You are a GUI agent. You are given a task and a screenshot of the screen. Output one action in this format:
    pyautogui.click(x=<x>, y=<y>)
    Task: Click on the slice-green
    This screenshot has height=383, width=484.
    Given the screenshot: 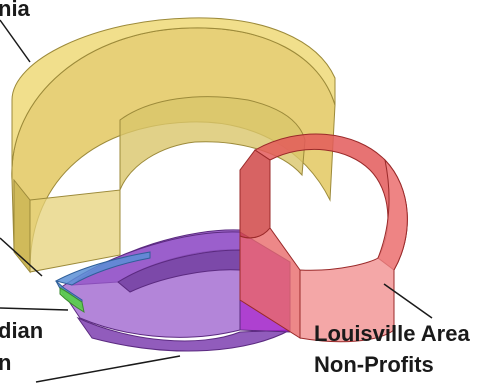 What is the action you would take?
    pyautogui.click(x=72, y=300)
    